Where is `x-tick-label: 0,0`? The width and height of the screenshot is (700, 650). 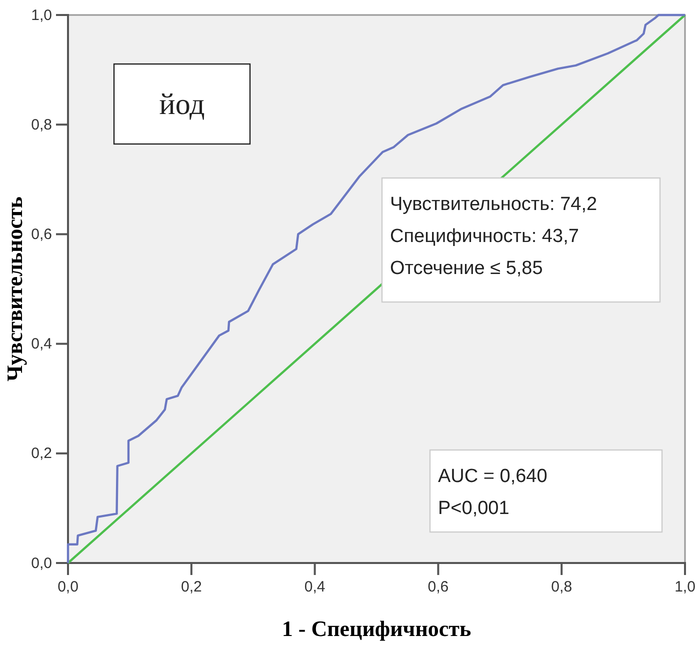
x-tick-label: 0,0 is located at coordinates (68, 587).